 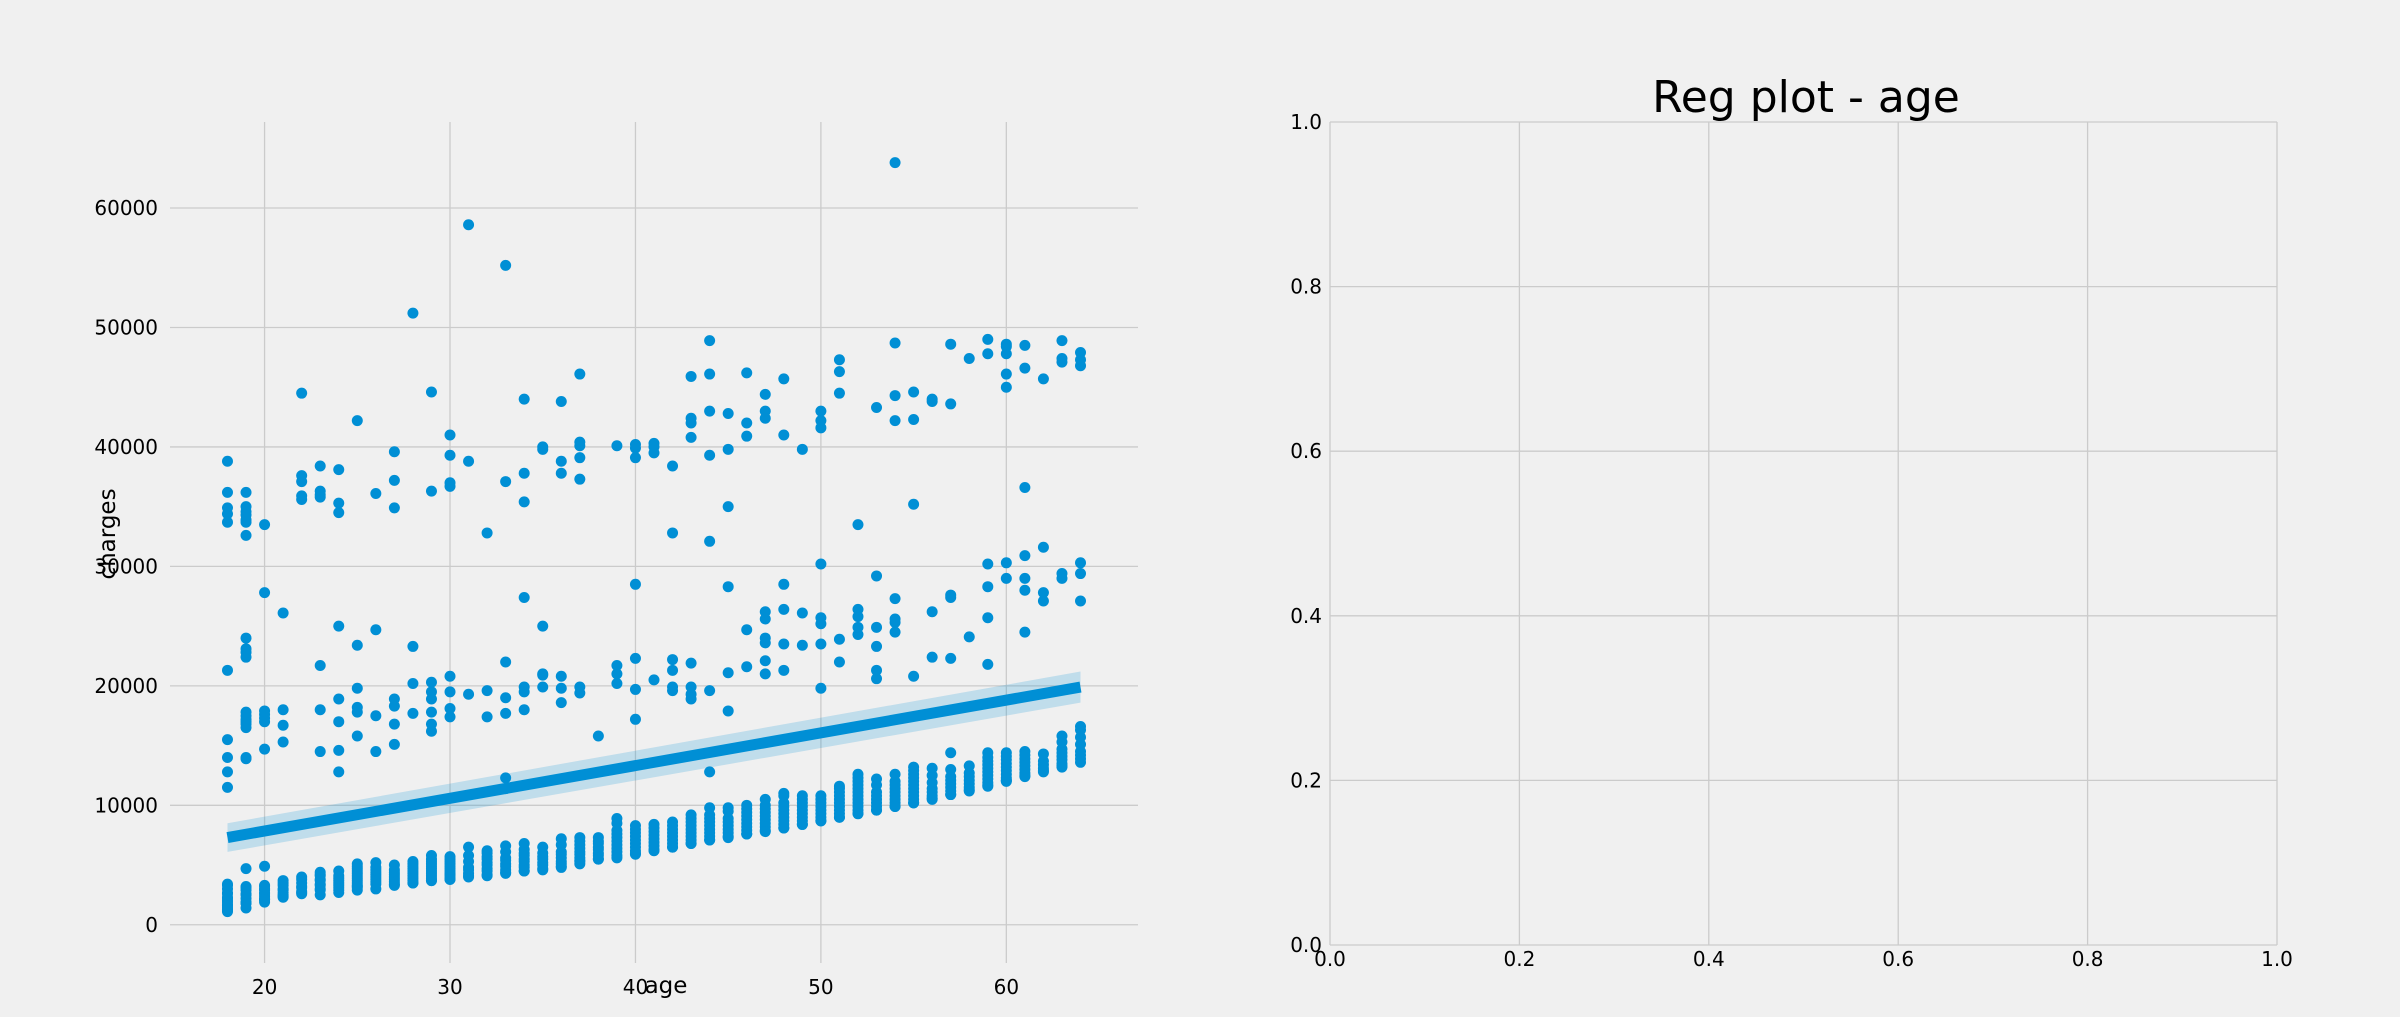 I want to click on x-tick-label: 20, so click(x=264, y=987).